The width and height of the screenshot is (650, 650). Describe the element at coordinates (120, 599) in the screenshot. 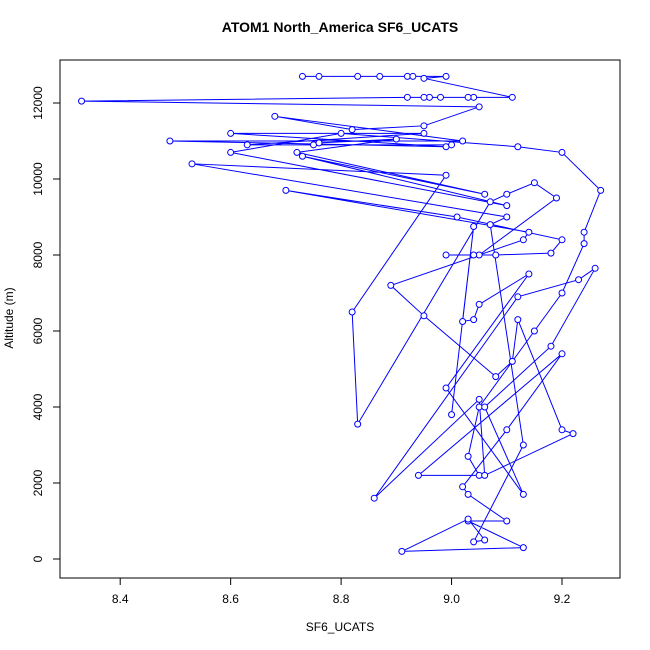

I see `x-tick-label: 8.4` at that location.